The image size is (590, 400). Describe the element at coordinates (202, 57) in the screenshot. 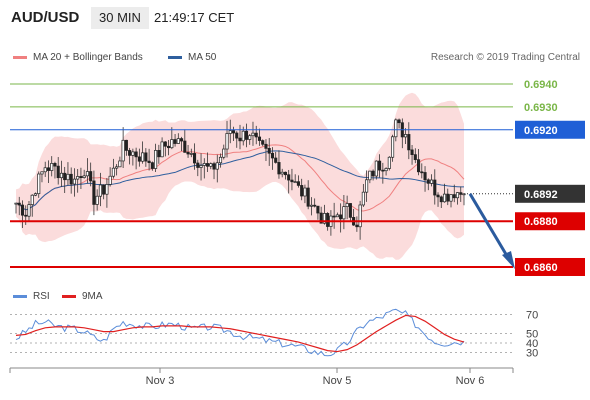

I see `ma50-label: MA 50` at that location.